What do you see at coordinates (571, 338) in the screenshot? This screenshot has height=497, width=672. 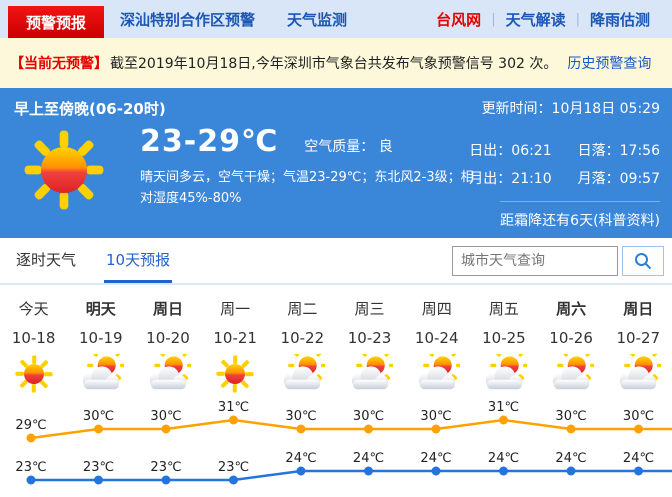 I see `forecast-date: 10-26` at bounding box center [571, 338].